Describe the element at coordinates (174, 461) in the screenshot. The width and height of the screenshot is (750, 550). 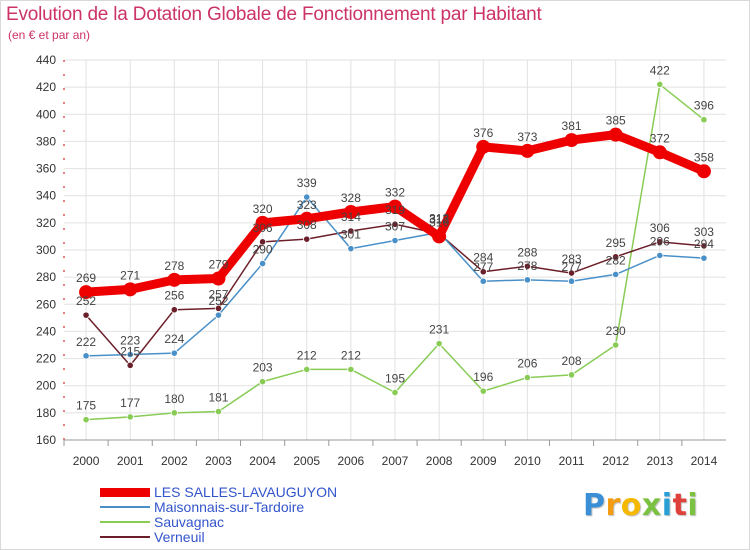
I see `x-tick-label: 2002` at that location.